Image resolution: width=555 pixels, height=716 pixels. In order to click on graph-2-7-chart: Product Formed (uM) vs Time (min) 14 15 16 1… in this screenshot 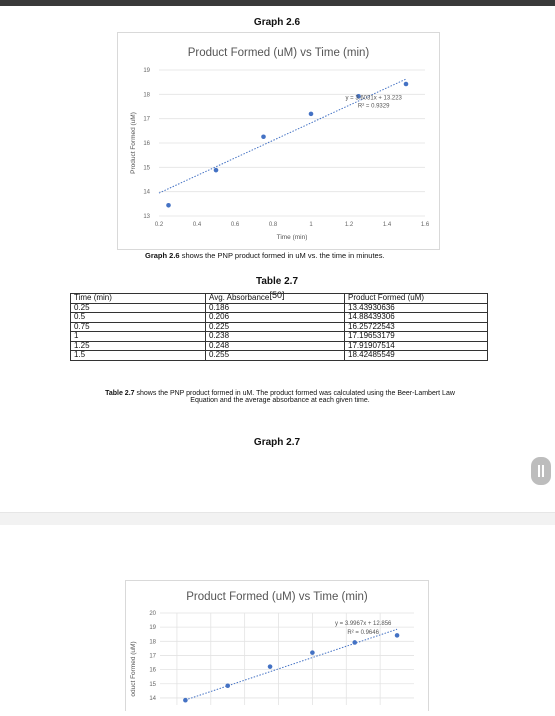, I will do `click(277, 645)`.